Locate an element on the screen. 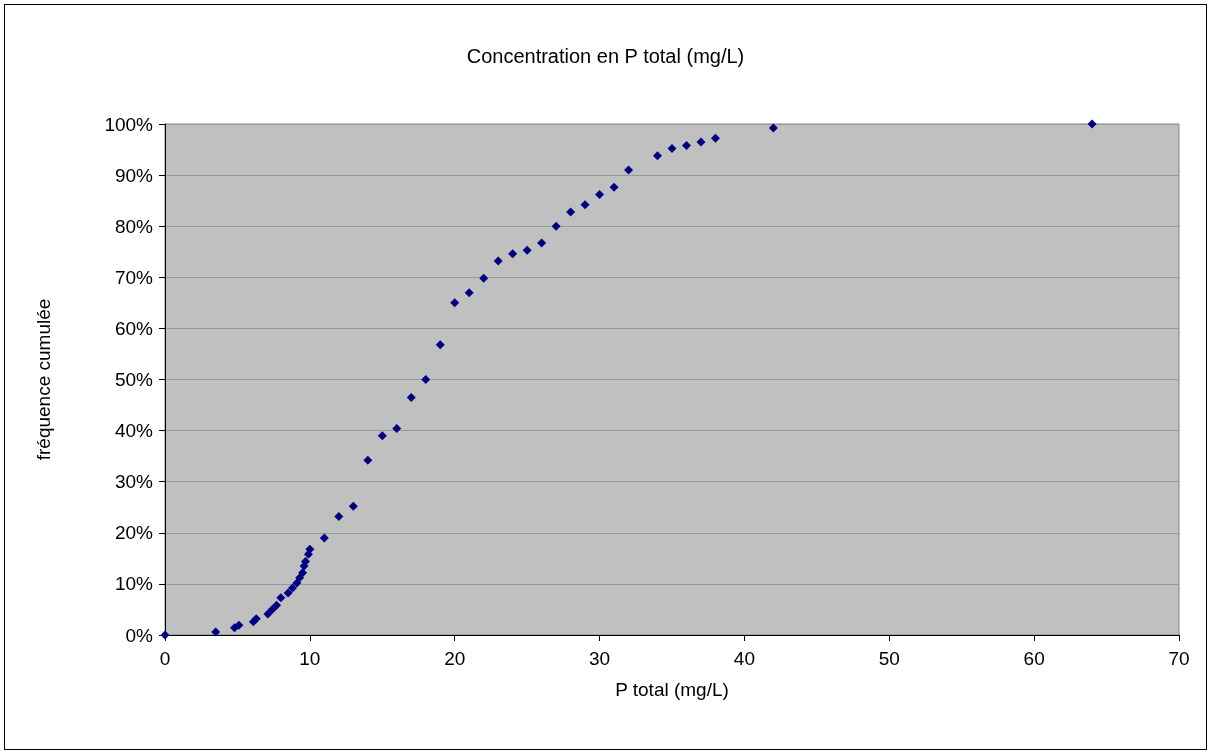 This screenshot has width=1213, height=756. x-tick-label: 30 is located at coordinates (600, 658).